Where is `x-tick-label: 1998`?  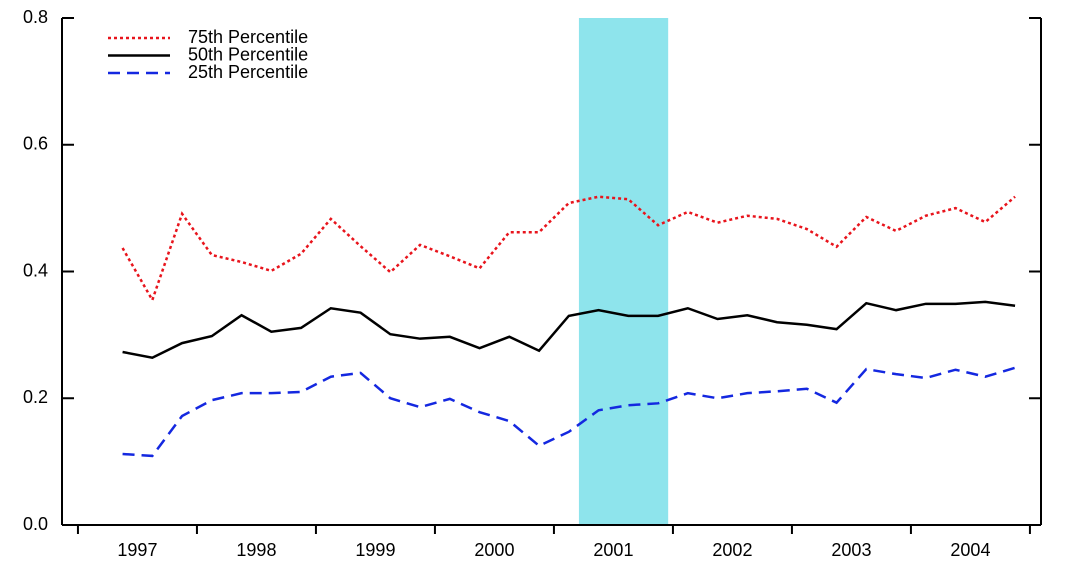
x-tick-label: 1998 is located at coordinates (256, 550).